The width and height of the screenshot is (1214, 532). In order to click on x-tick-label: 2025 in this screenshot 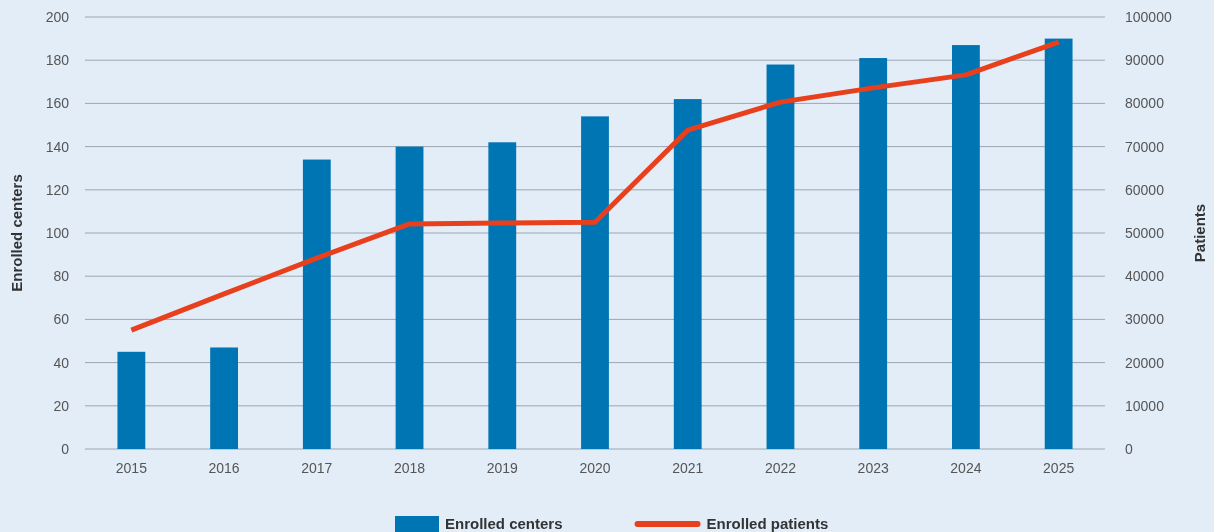, I will do `click(1059, 467)`.